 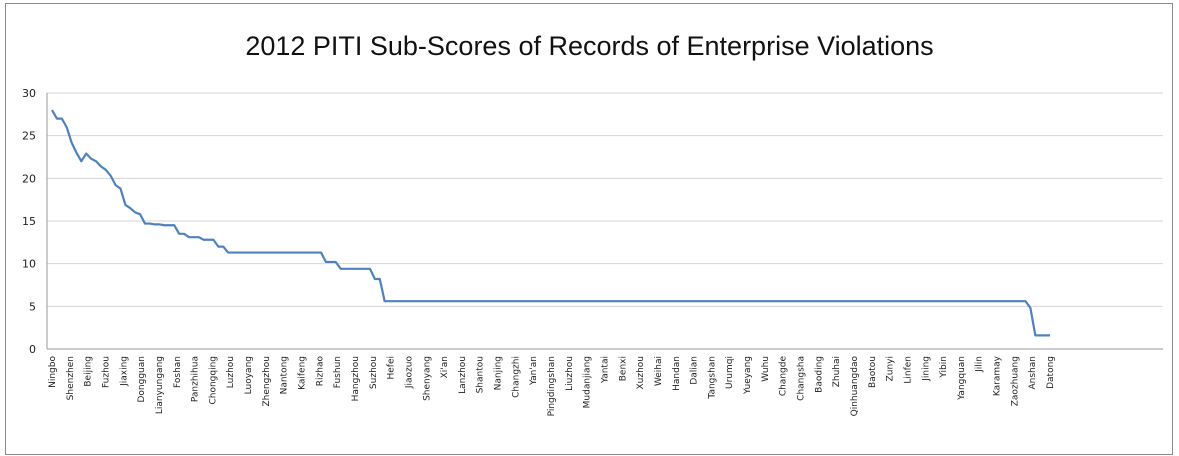 What do you see at coordinates (29, 93) in the screenshot?
I see `y-tick-label: 30` at bounding box center [29, 93].